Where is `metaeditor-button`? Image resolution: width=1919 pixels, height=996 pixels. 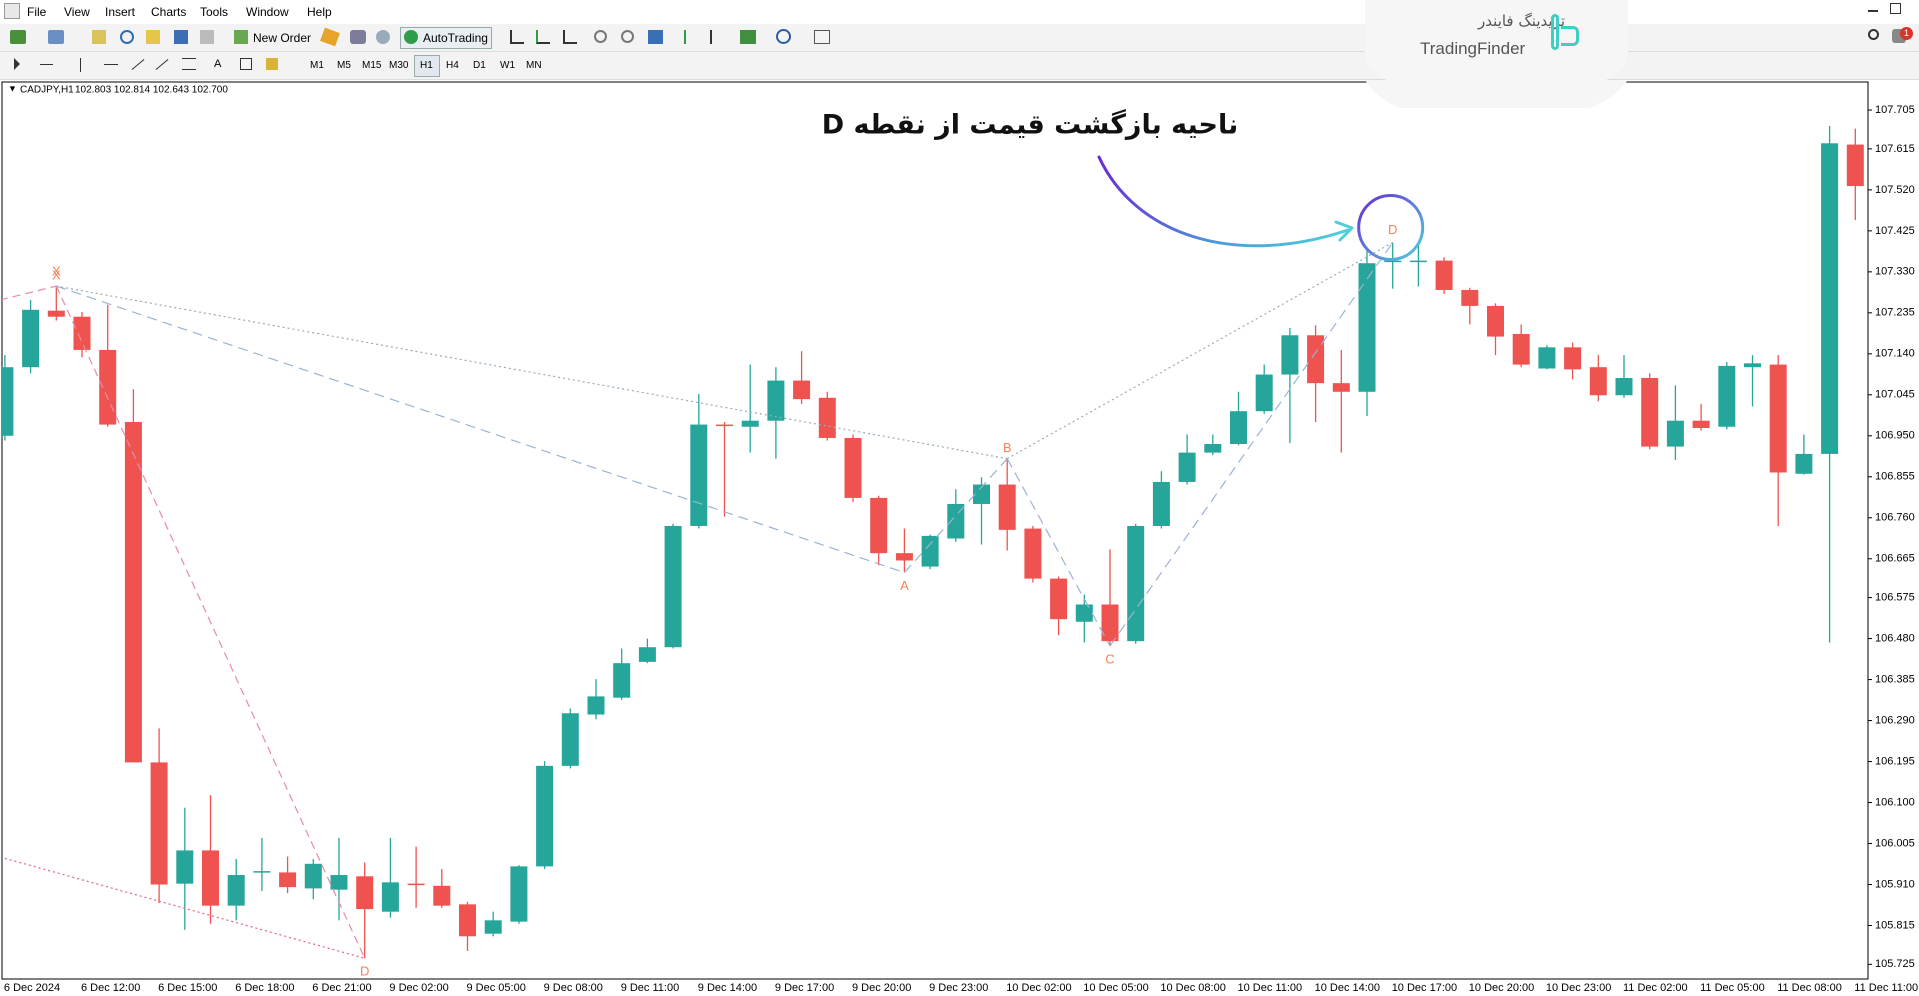 metaeditor-button is located at coordinates (330, 37).